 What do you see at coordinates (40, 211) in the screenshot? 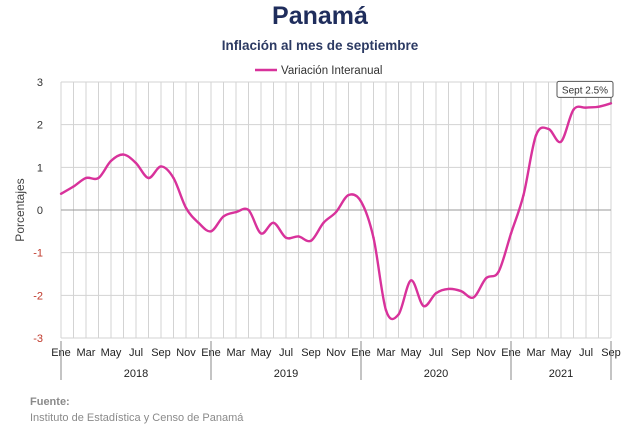
I see `y-tick-label: 0` at bounding box center [40, 211].